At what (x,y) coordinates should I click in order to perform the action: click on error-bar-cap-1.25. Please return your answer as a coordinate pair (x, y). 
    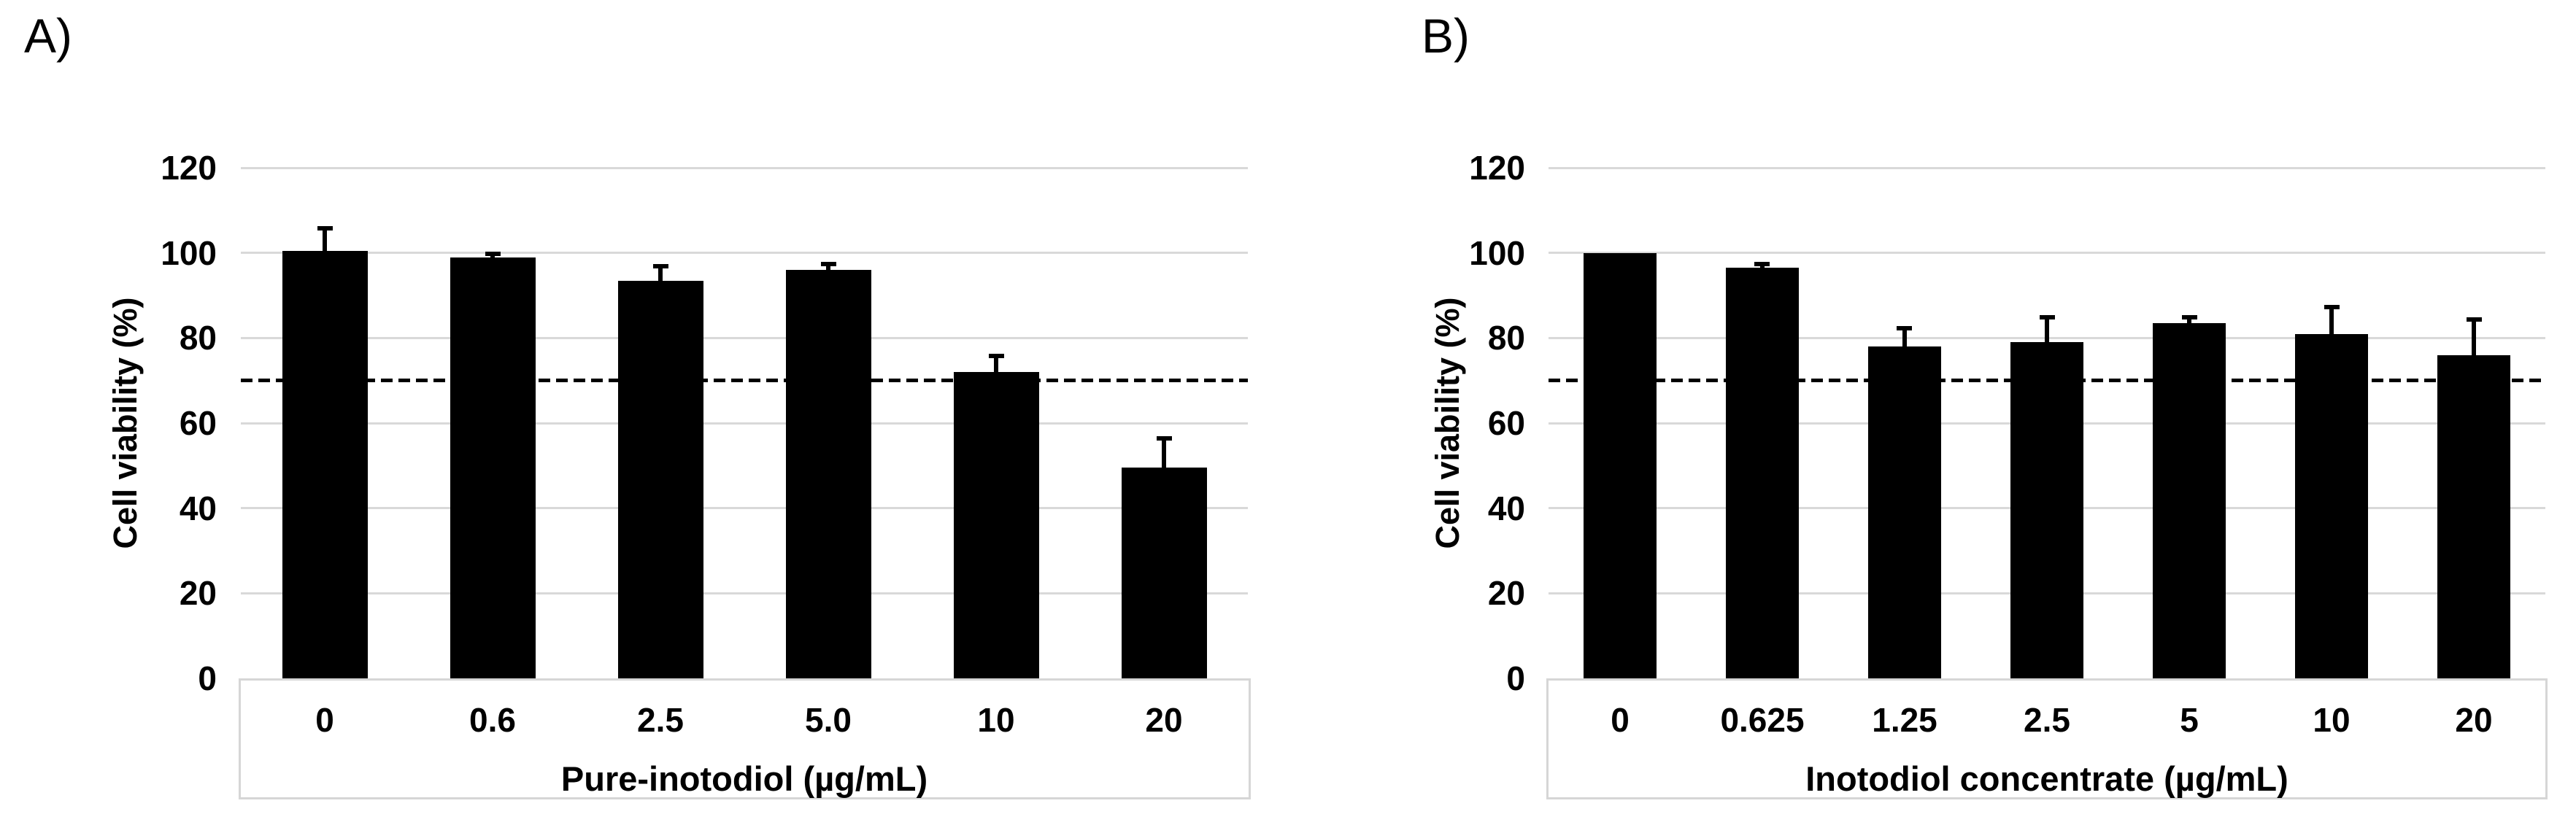
    Looking at the image, I should click on (1904, 327).